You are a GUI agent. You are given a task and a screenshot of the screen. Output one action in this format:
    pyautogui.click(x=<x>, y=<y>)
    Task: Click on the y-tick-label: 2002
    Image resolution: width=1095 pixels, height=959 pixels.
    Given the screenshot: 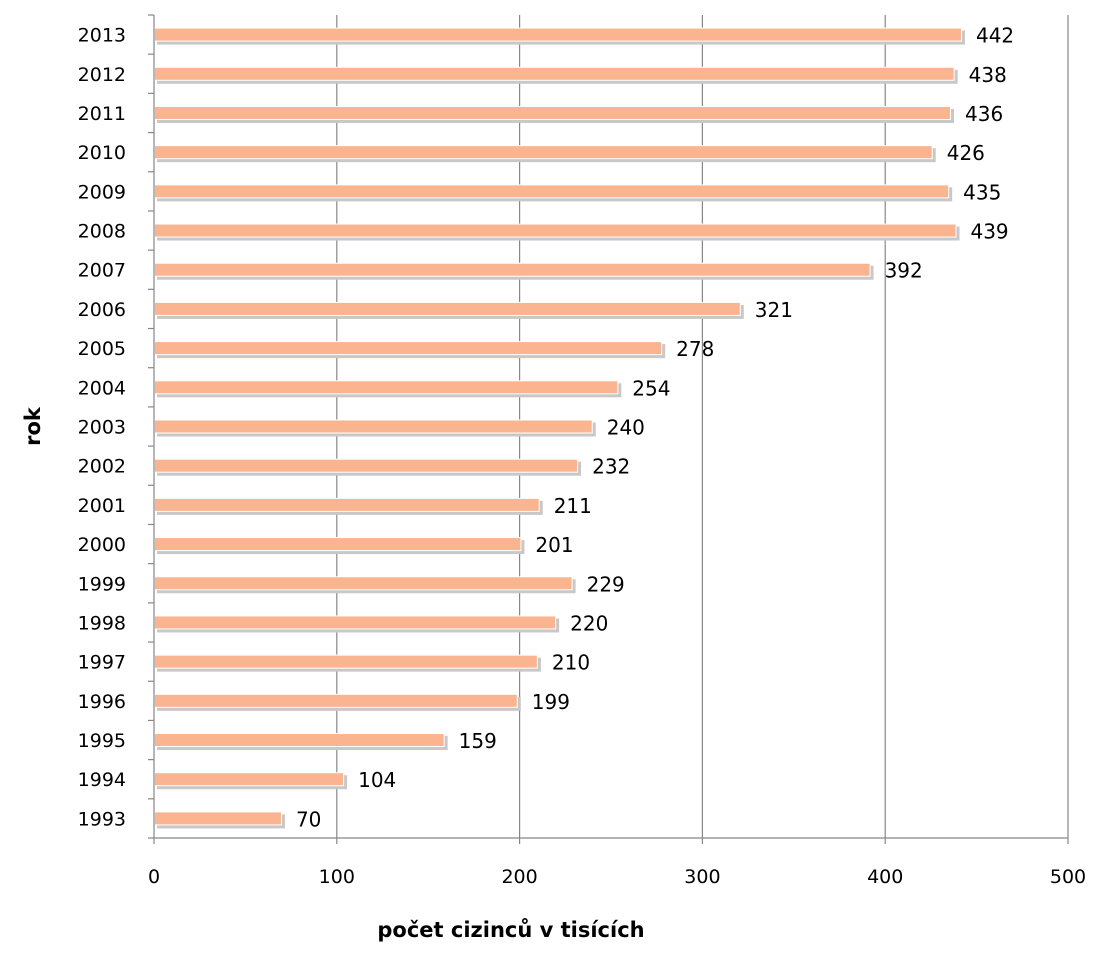 What is the action you would take?
    pyautogui.click(x=102, y=467)
    